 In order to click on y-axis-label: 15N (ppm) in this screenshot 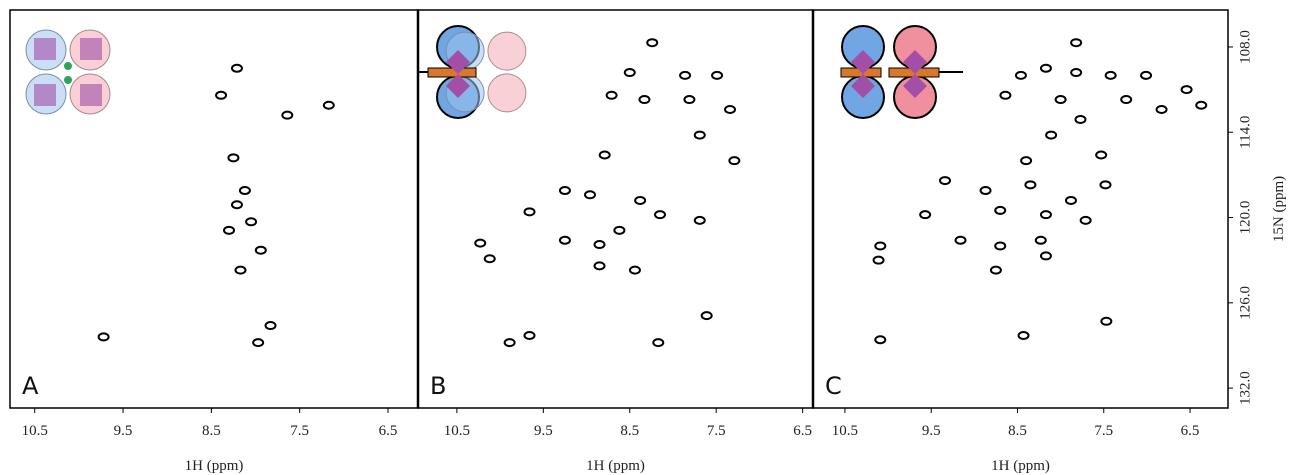, I will do `click(1279, 209)`.